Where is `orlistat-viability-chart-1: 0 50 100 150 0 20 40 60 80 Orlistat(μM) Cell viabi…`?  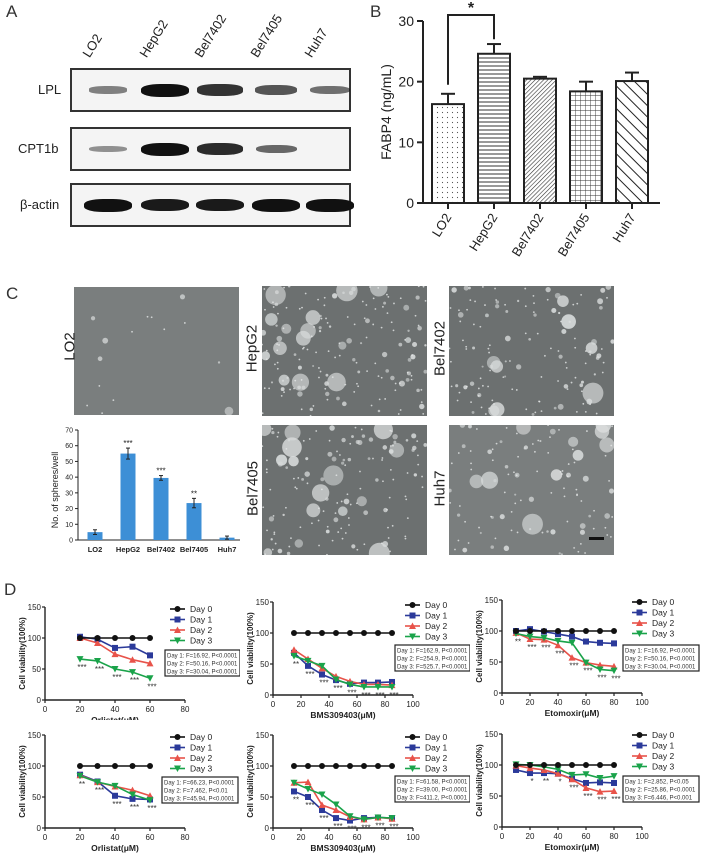 orlistat-viability-chart-1: 0 50 100 150 0 20 40 60 80 Orlistat(μM) Cell viabi… is located at coordinates (129, 661).